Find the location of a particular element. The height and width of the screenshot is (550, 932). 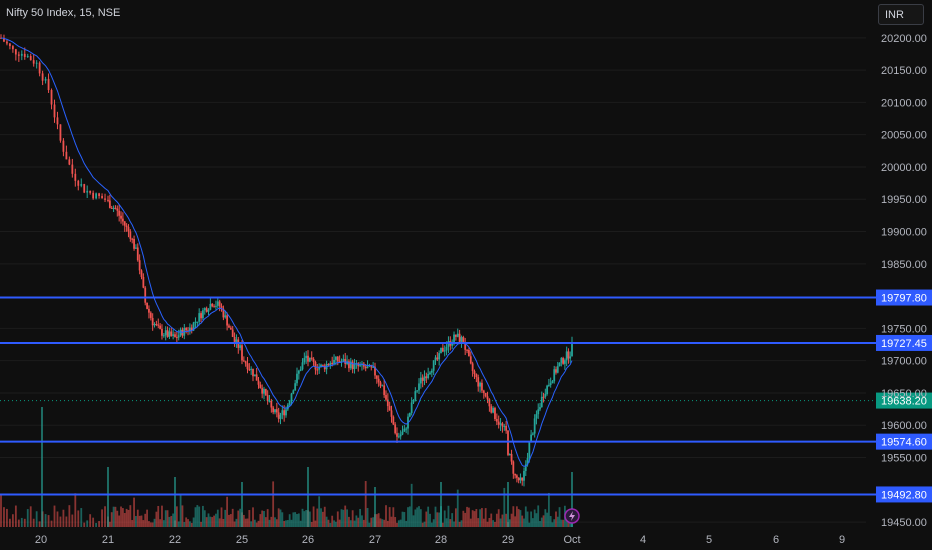

flash-icon is located at coordinates (572, 516).